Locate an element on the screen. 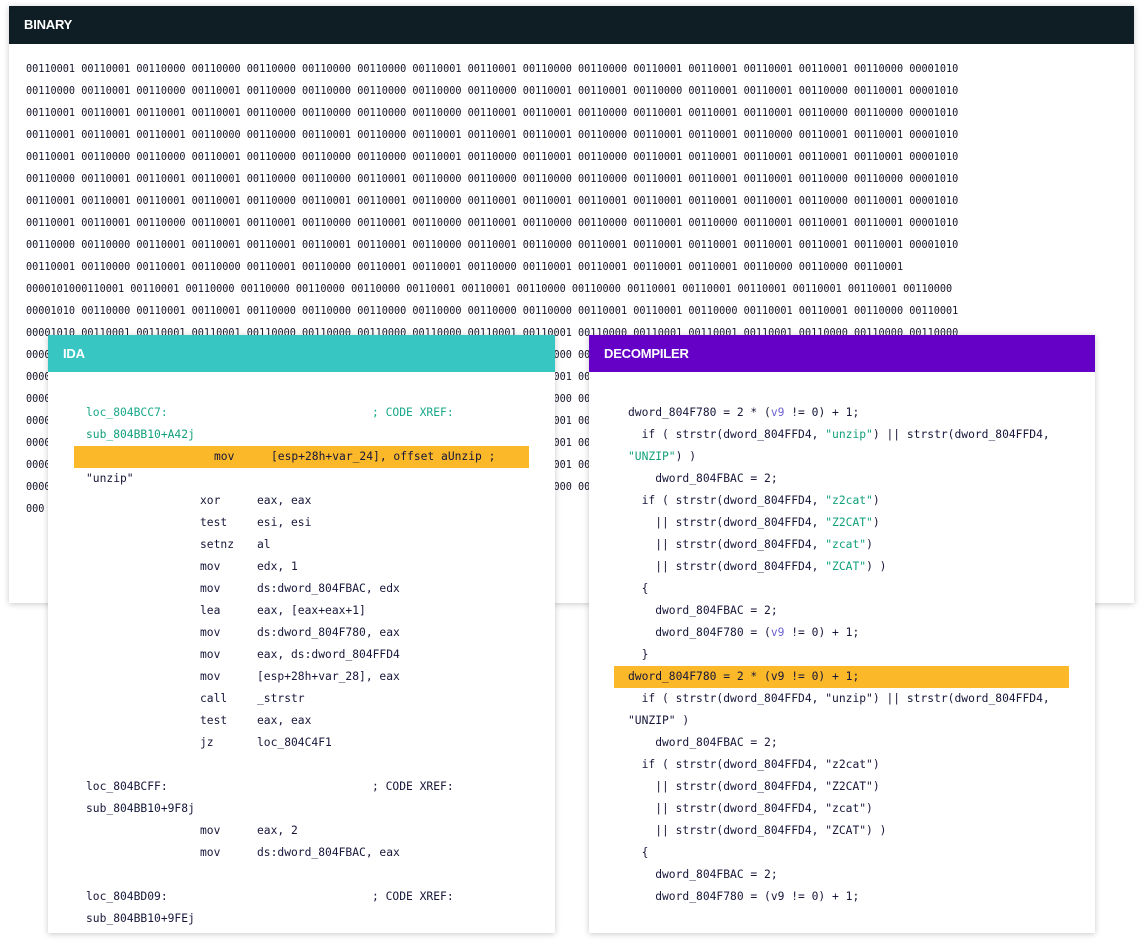 The width and height of the screenshot is (1143, 945). code-token: || strstr(dword_804FFD4, "zcat") is located at coordinates (750, 808).